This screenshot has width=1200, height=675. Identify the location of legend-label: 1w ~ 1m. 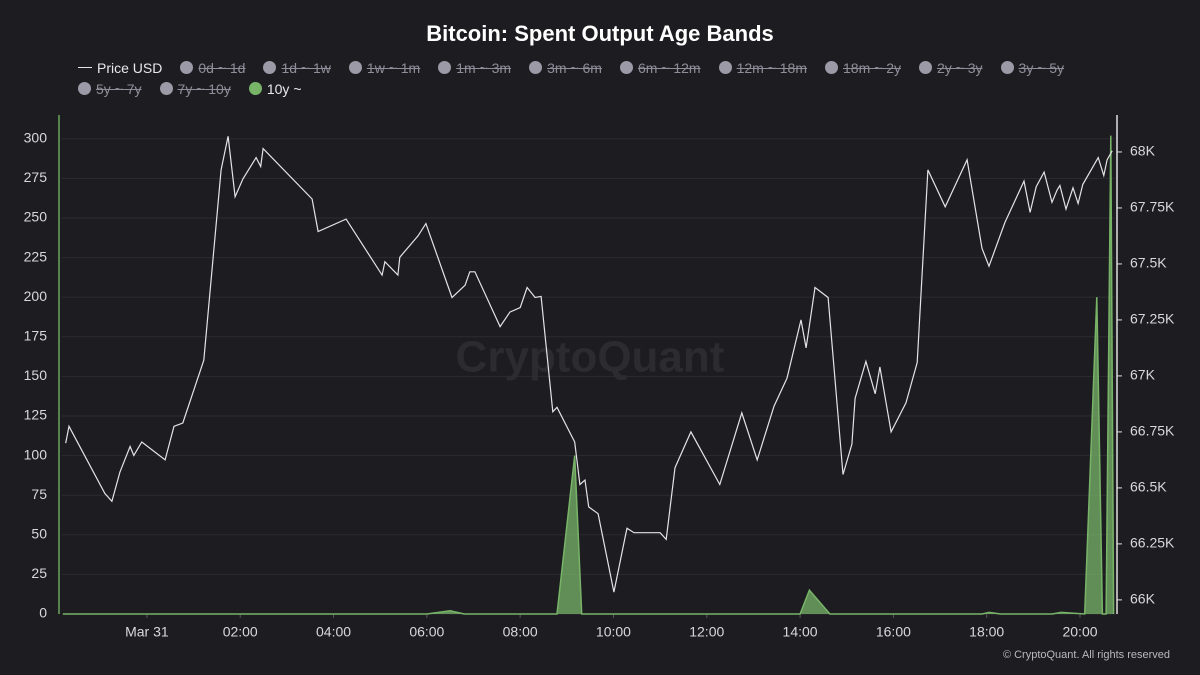
(393, 67).